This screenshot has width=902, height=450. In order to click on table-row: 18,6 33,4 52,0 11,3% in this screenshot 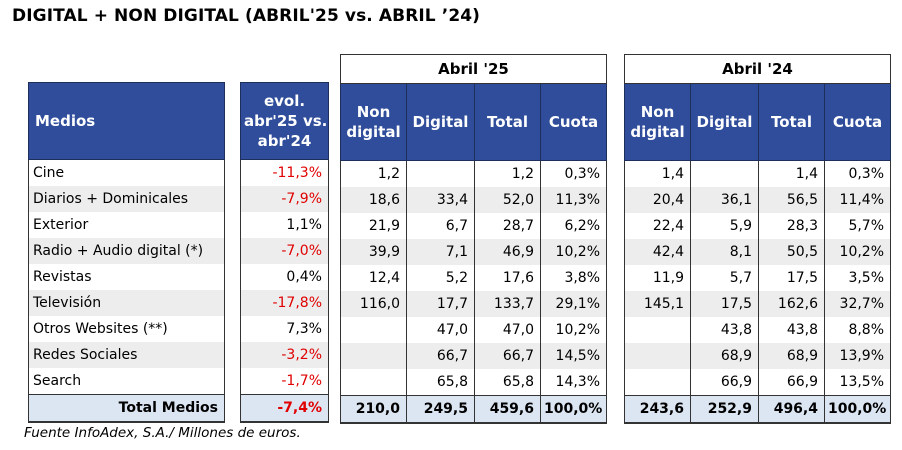, I will do `click(474, 200)`.